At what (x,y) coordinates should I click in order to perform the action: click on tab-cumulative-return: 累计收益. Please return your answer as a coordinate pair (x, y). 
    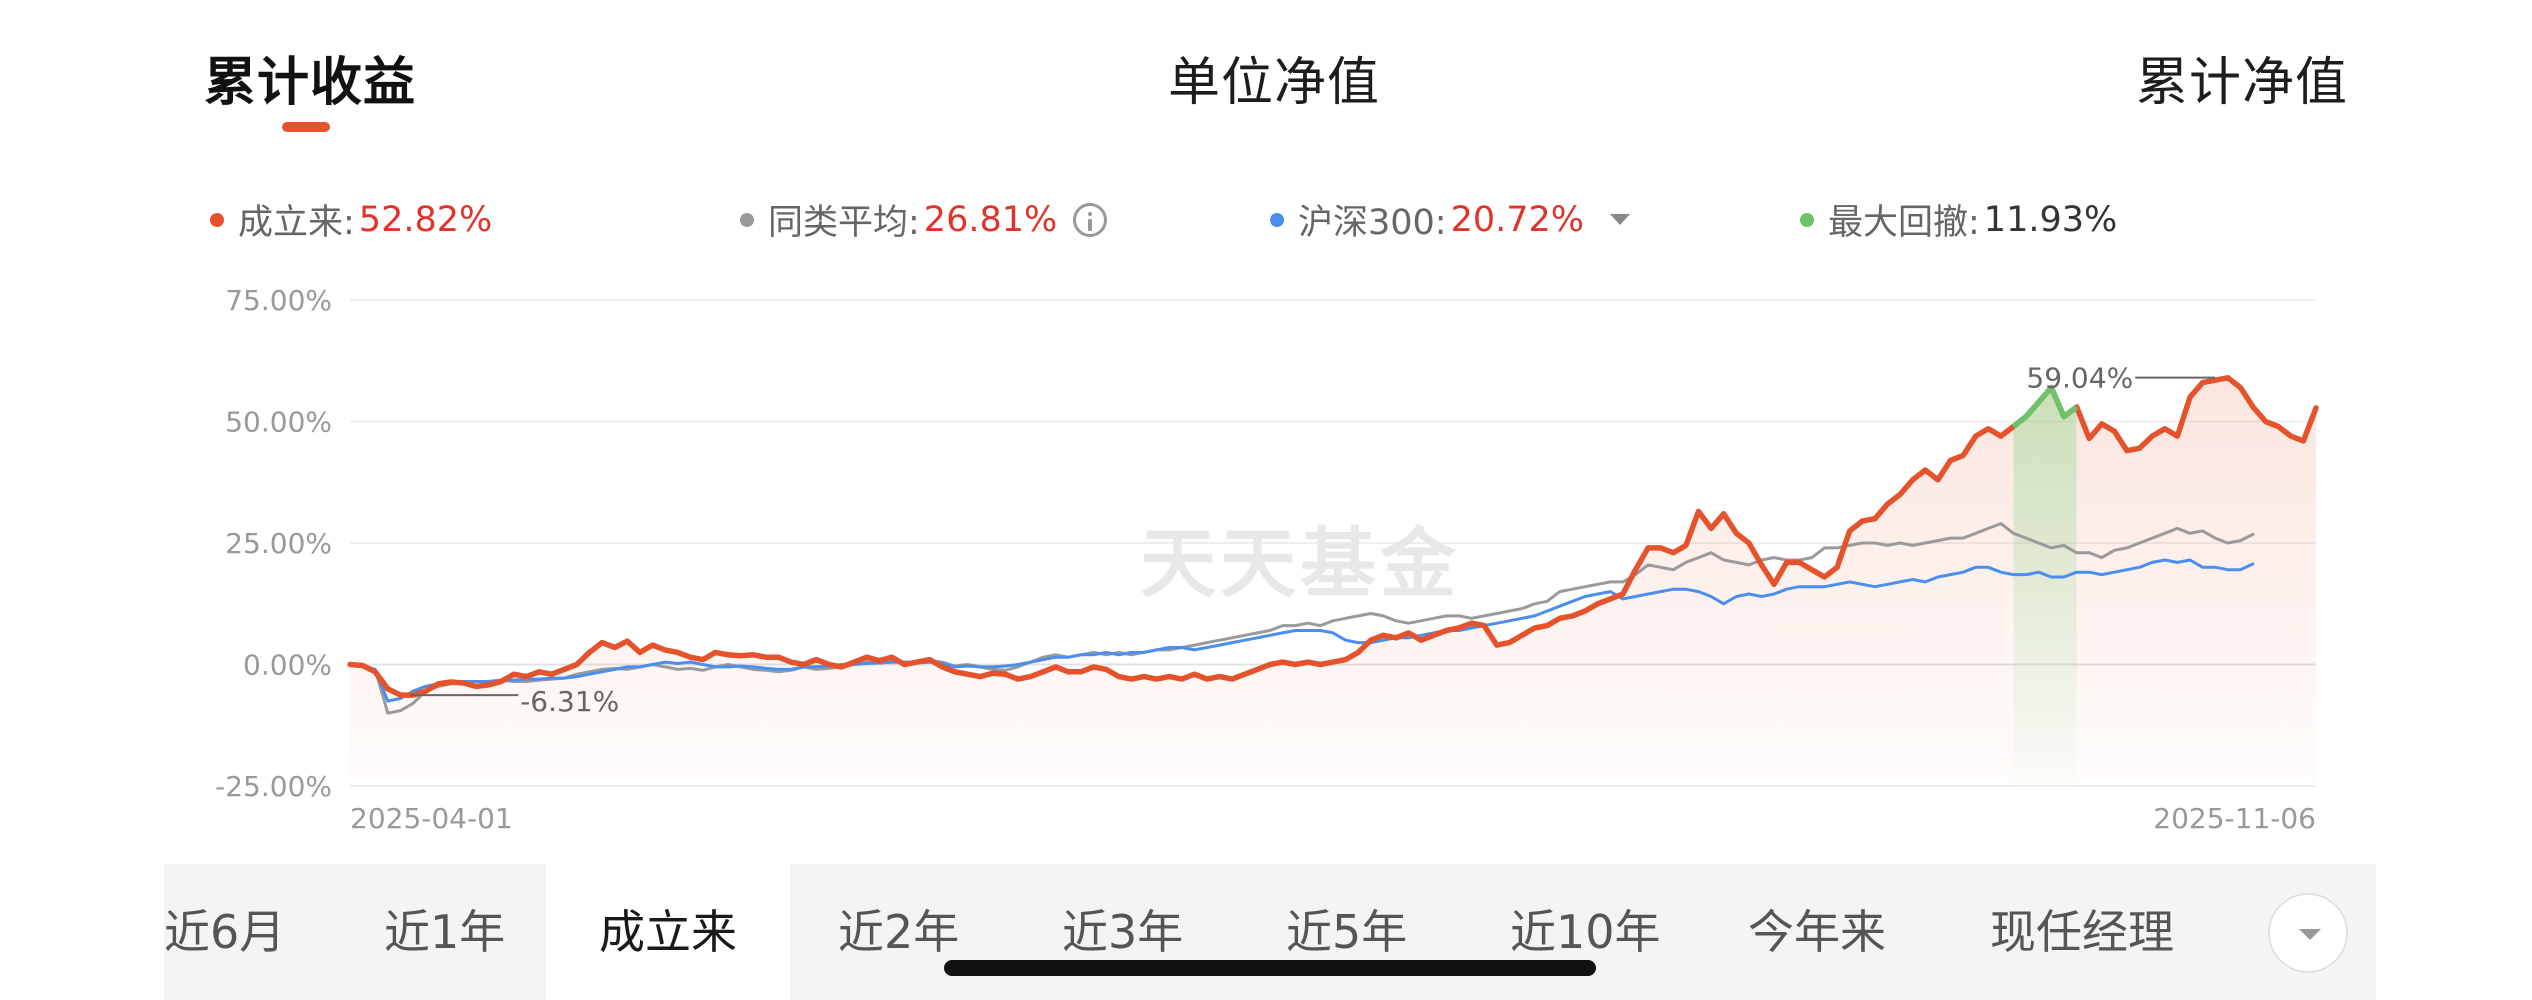
    Looking at the image, I should click on (310, 83).